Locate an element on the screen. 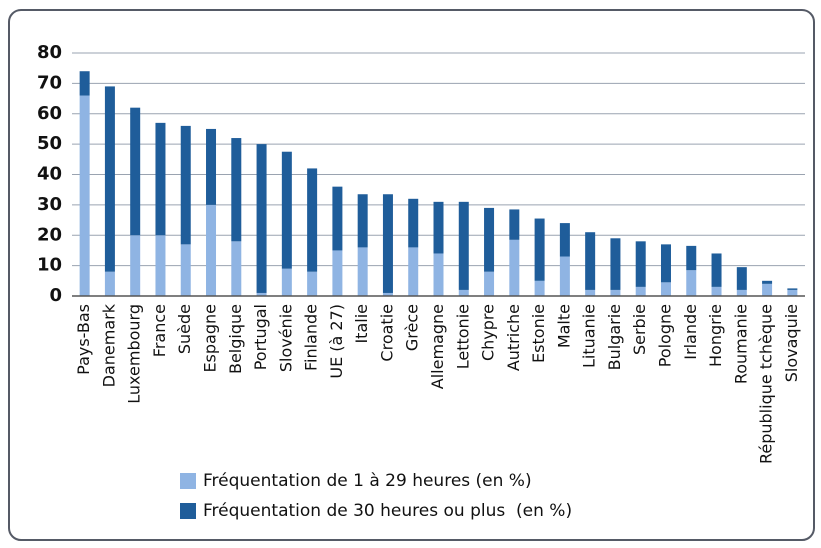 The height and width of the screenshot is (548, 821). x-tick-label: Espagne is located at coordinates (210, 338).